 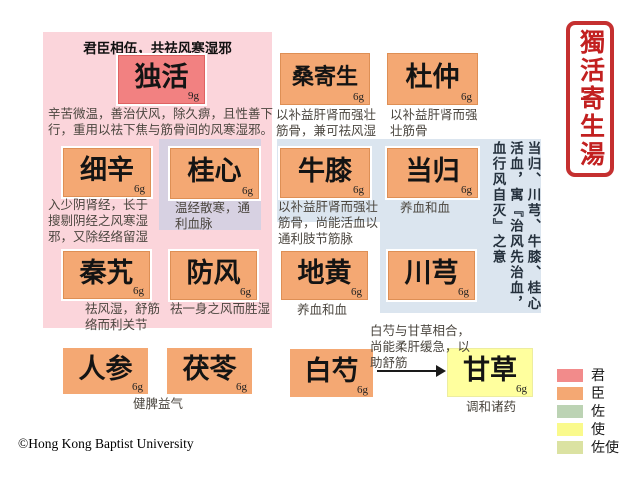 I want to click on legend-item-envoy: 使, so click(x=581, y=429).